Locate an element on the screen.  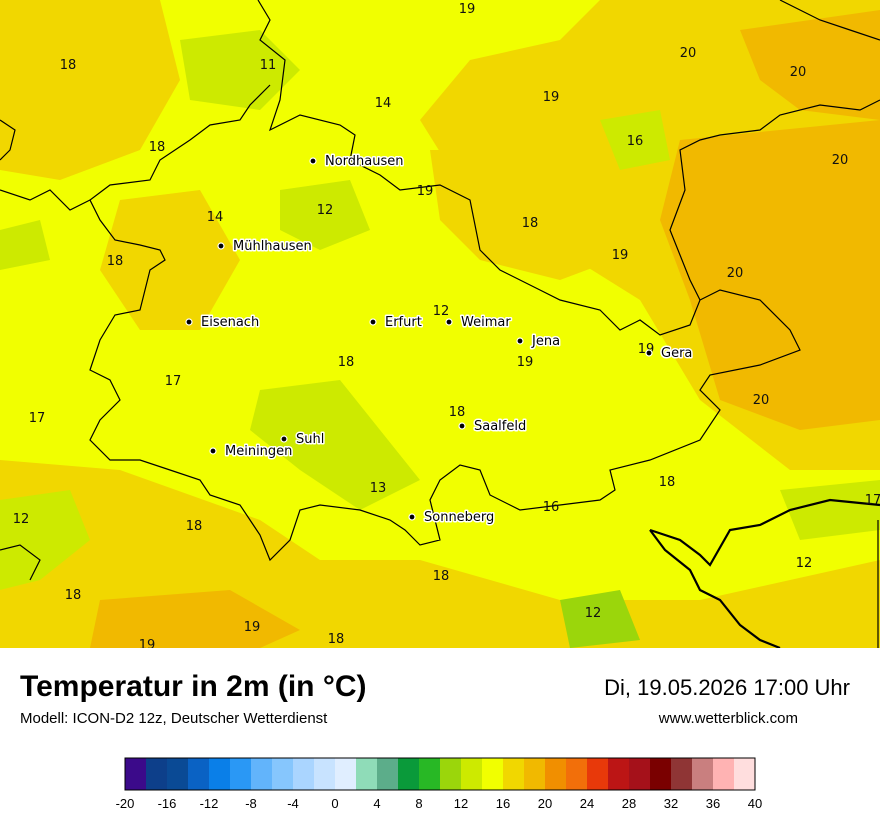
legend-canvas: -20 -16 -12 -8 -4 0 4 8 12 16 20 24 28 32 36 40 is located at coordinates (439, 784).